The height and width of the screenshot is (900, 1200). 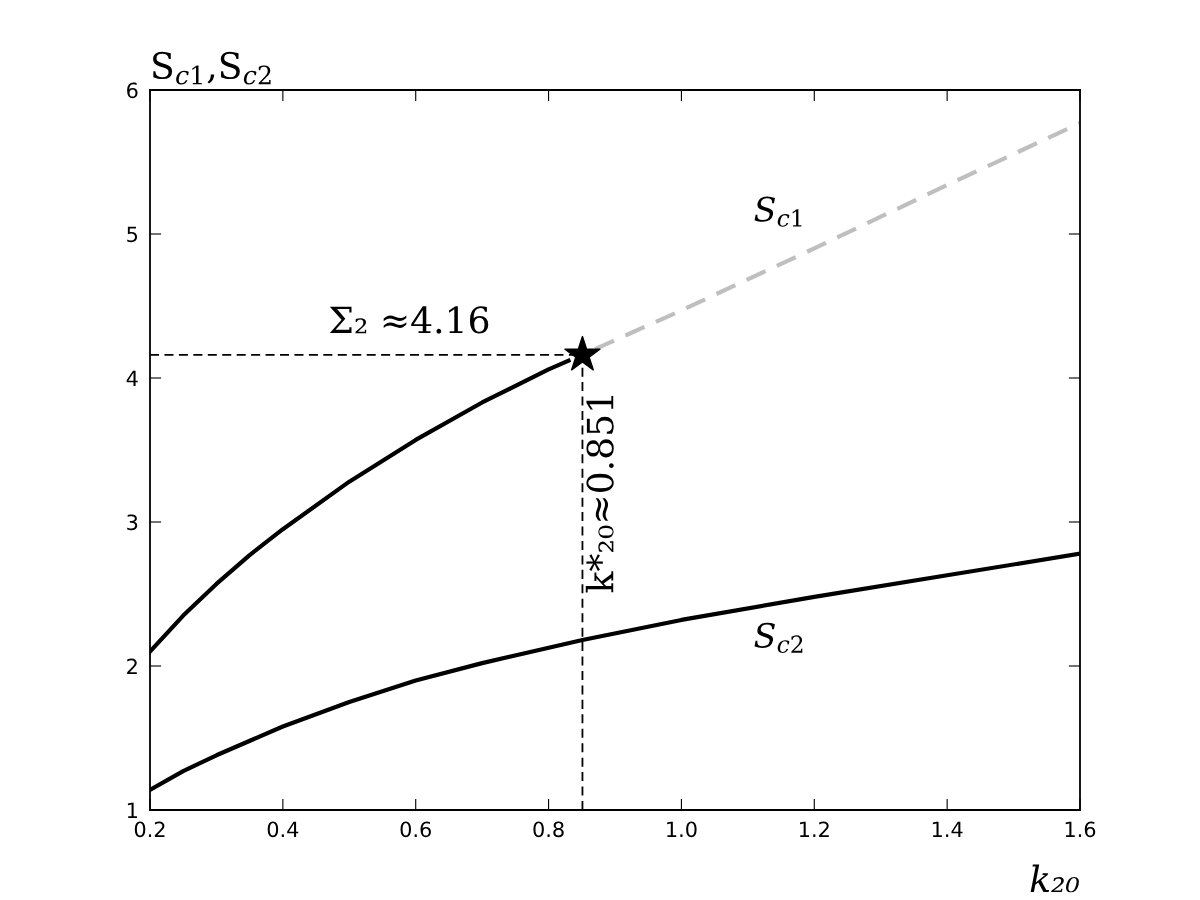 I want to click on x-tick-label: 1.4, so click(x=947, y=829).